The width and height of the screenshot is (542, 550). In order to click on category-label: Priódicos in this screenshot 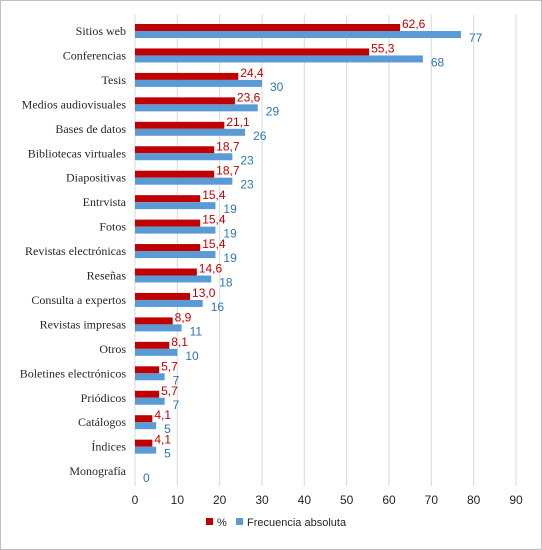, I will do `click(104, 398)`.